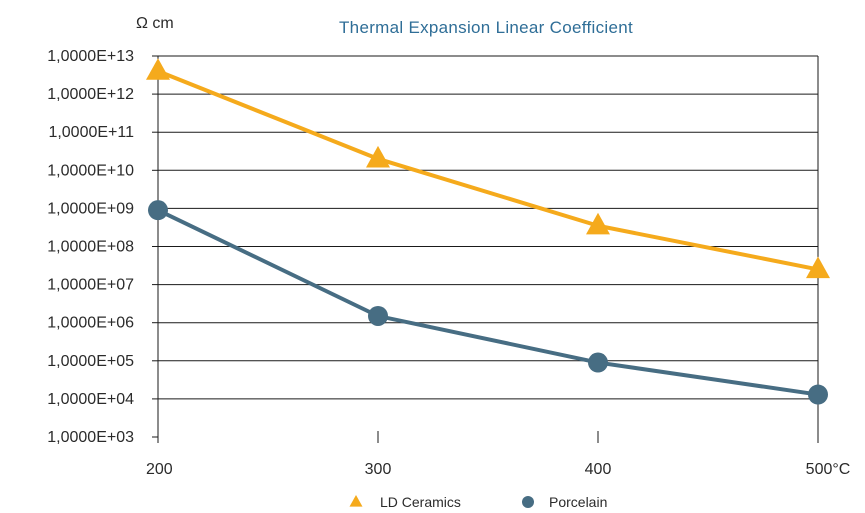 Image resolution: width=865 pixels, height=513 pixels. I want to click on y-tick-label: 1,0000E+05, so click(90, 361).